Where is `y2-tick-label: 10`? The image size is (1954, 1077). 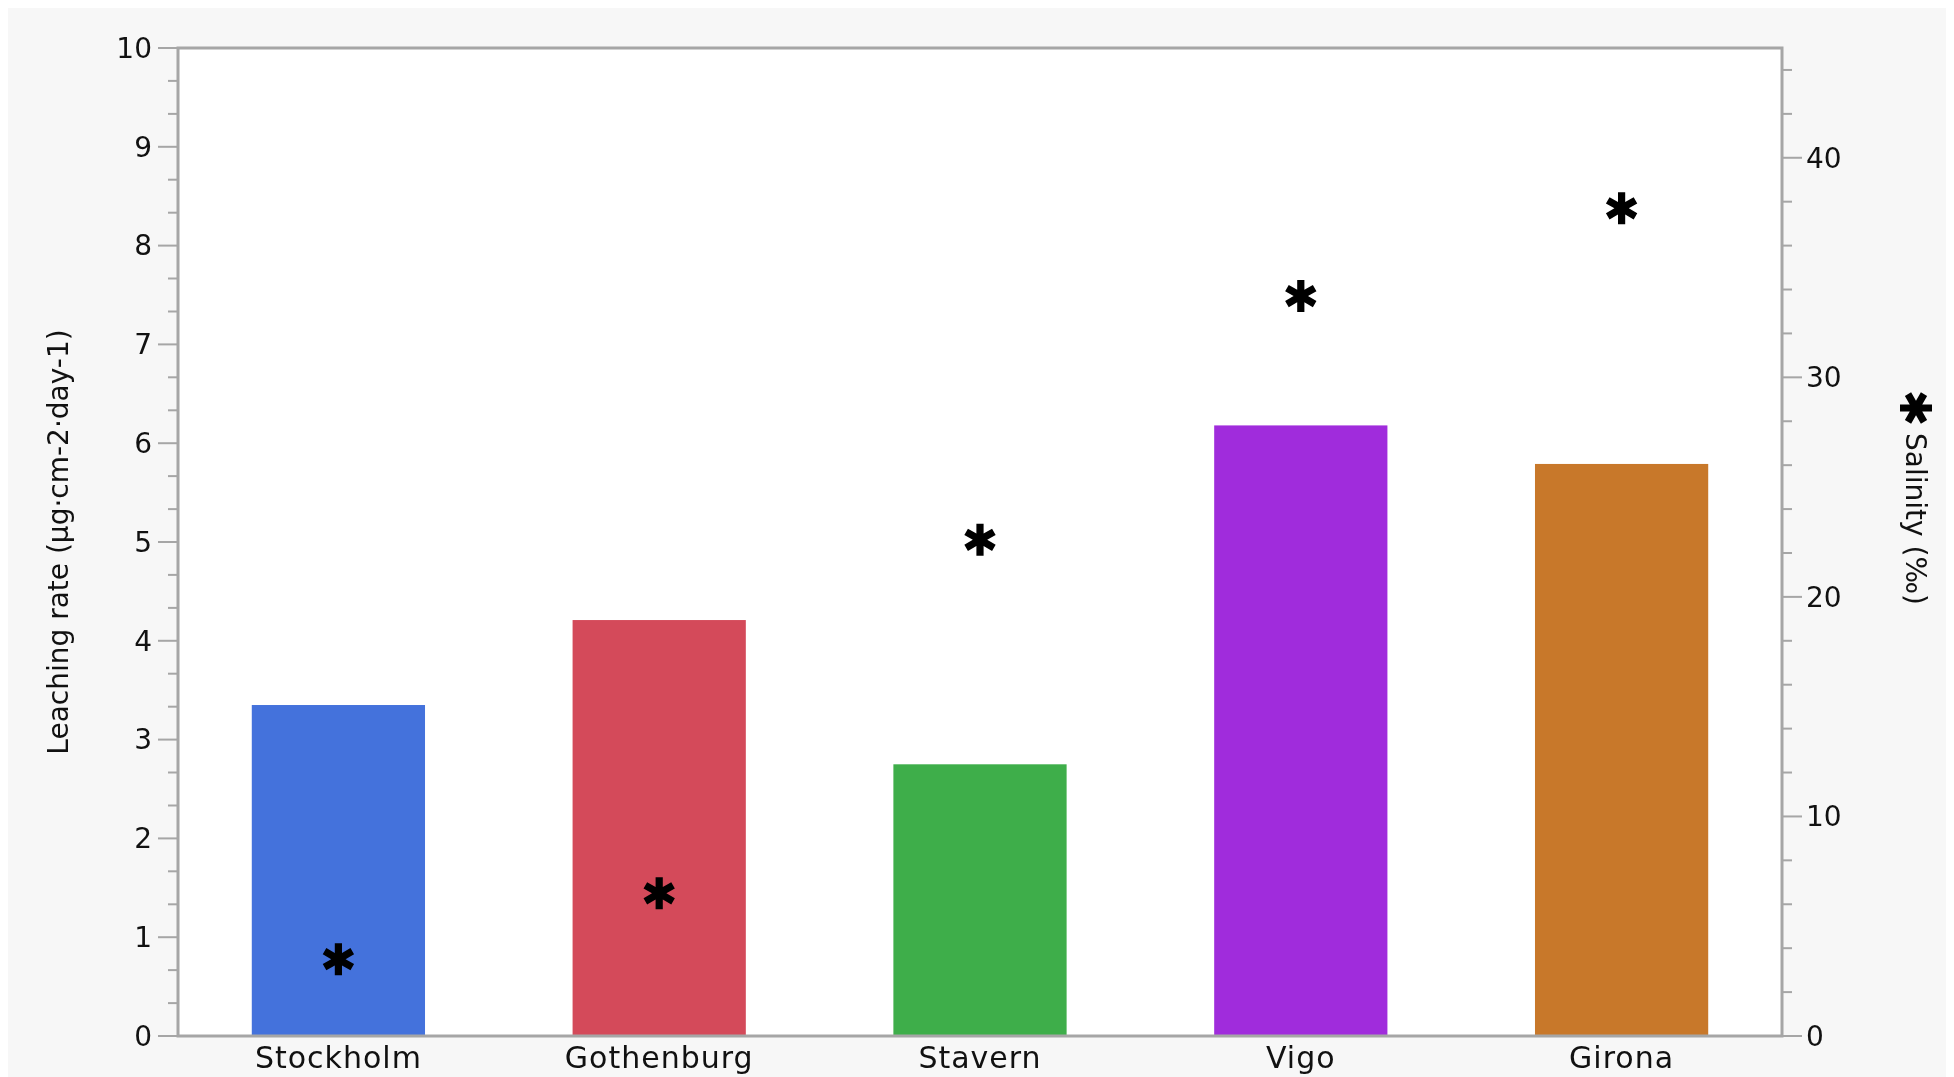
y2-tick-label: 10 is located at coordinates (1824, 817).